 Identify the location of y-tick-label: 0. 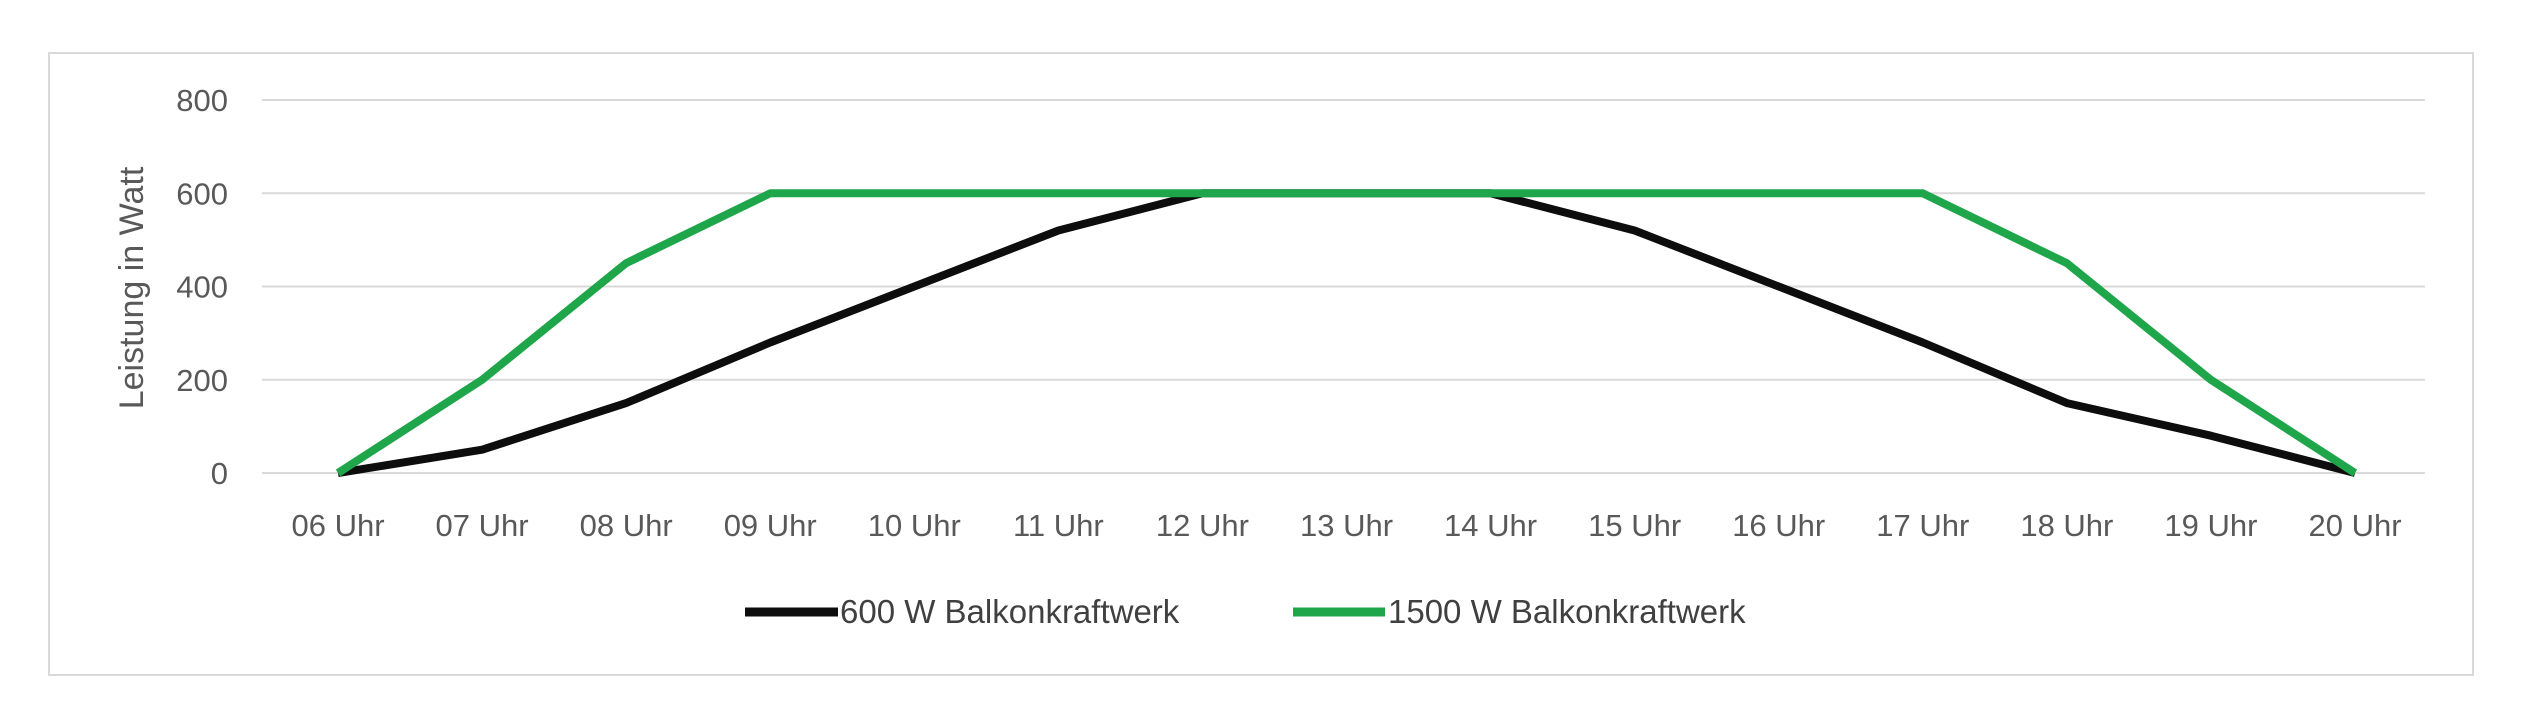
(219, 473).